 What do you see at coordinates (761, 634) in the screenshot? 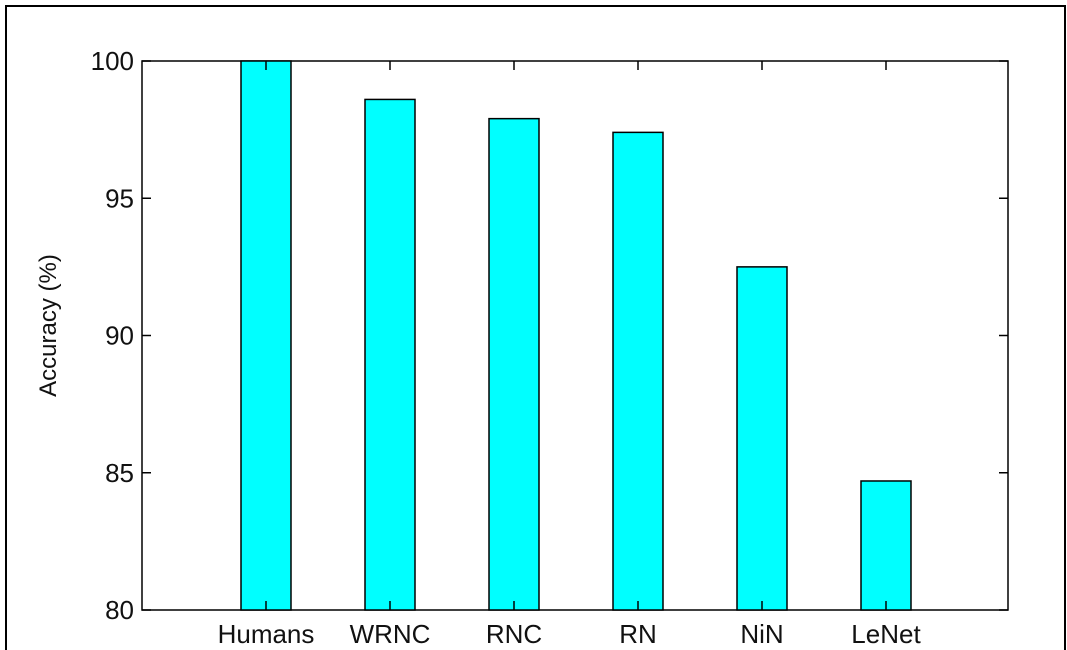
I see `x-tick-label: NiN` at bounding box center [761, 634].